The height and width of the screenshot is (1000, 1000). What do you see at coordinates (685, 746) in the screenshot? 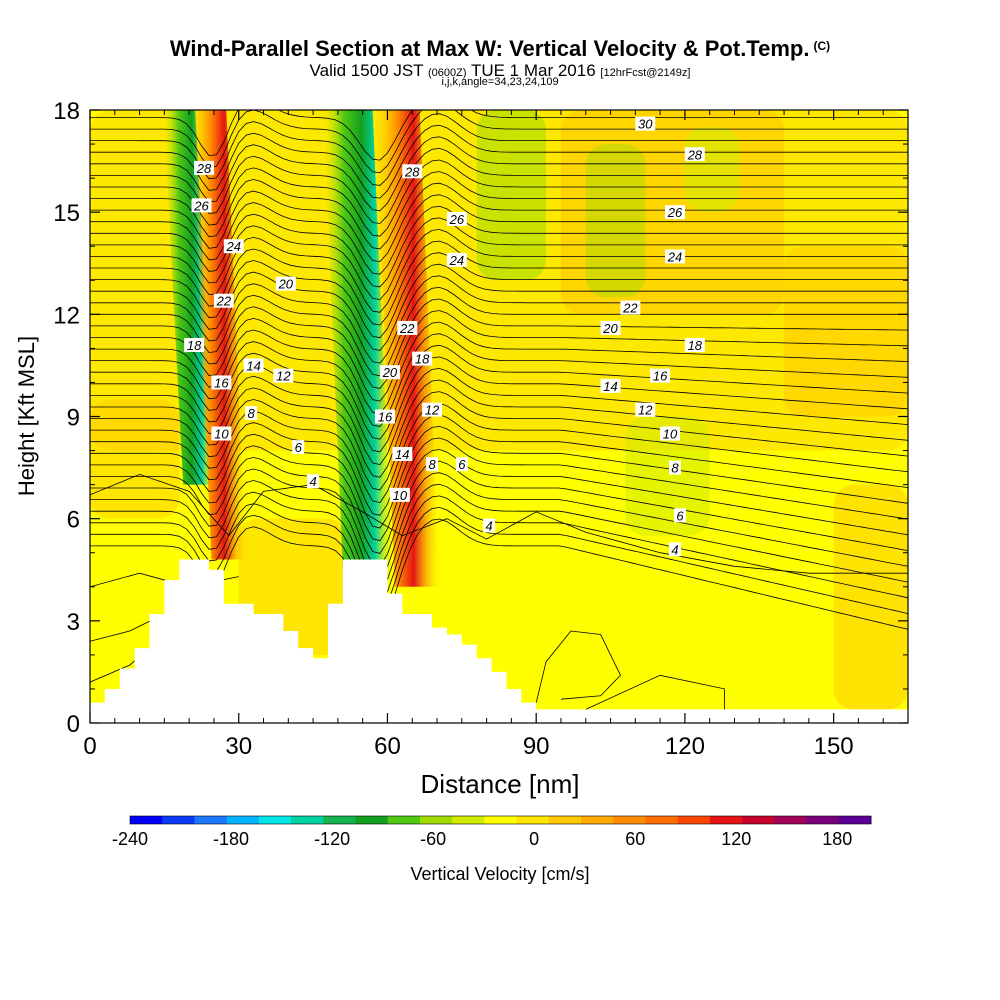
I see `x-tick-label: 120` at bounding box center [685, 746].